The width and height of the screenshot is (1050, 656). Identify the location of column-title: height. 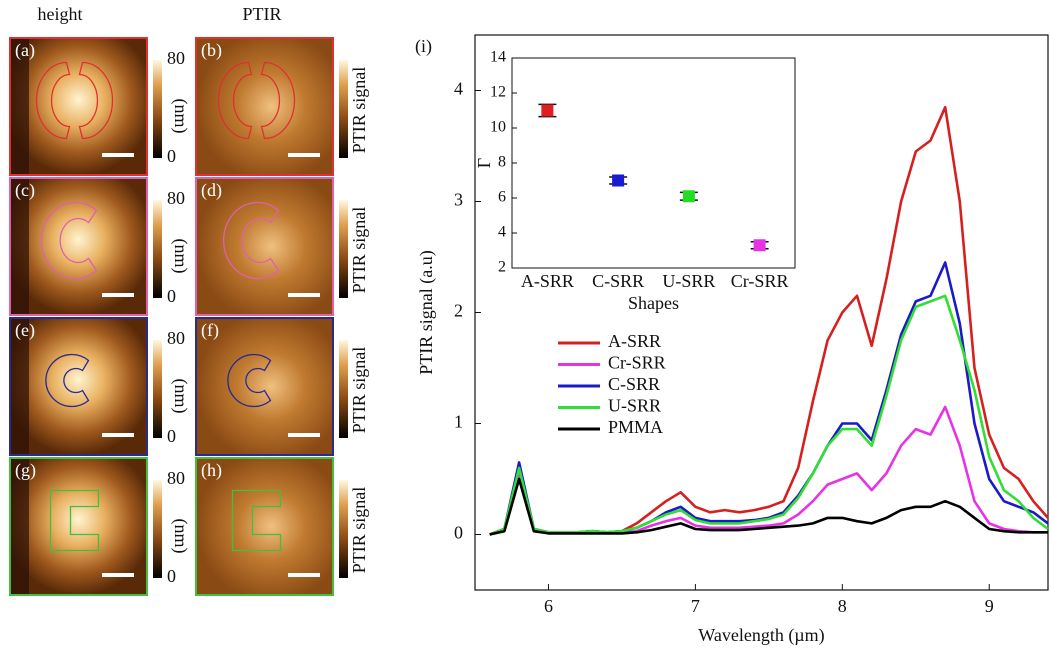
(60, 14).